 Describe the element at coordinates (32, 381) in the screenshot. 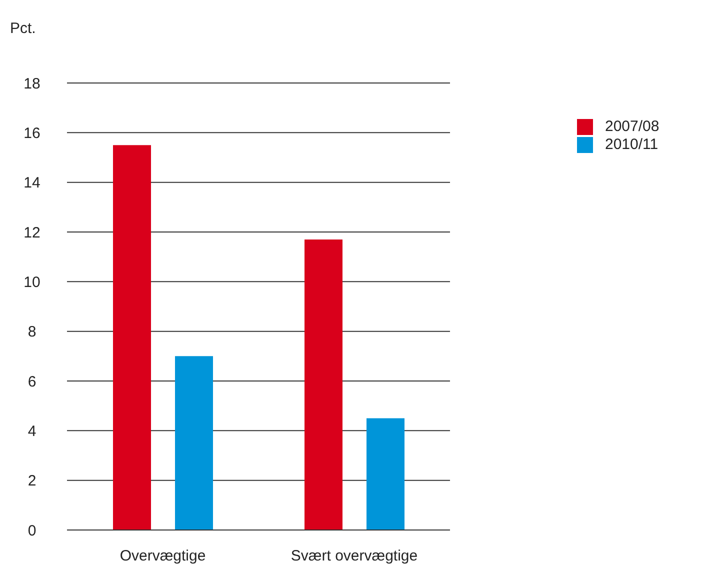

I see `y-tick-label: 6` at that location.